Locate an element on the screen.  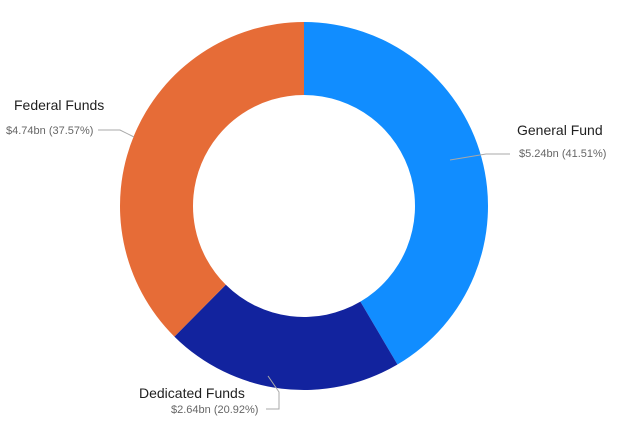
leader-line-federal-funds is located at coordinates (116, 133).